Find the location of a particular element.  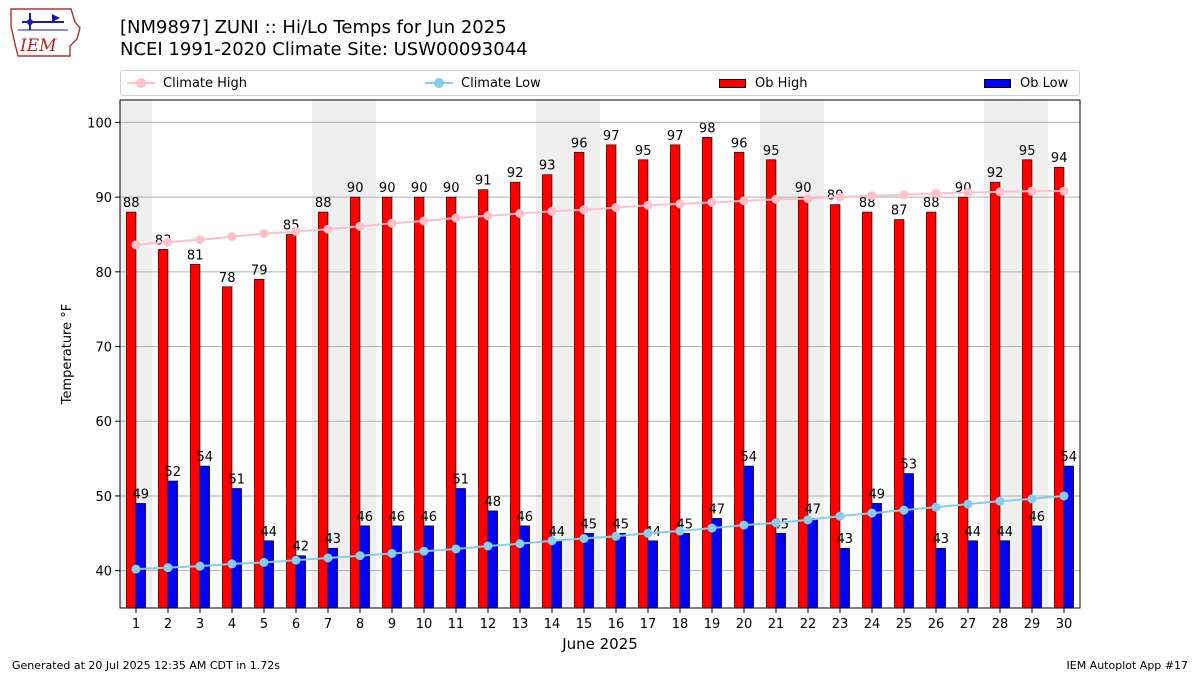

ob-high-label: 87 is located at coordinates (899, 211).